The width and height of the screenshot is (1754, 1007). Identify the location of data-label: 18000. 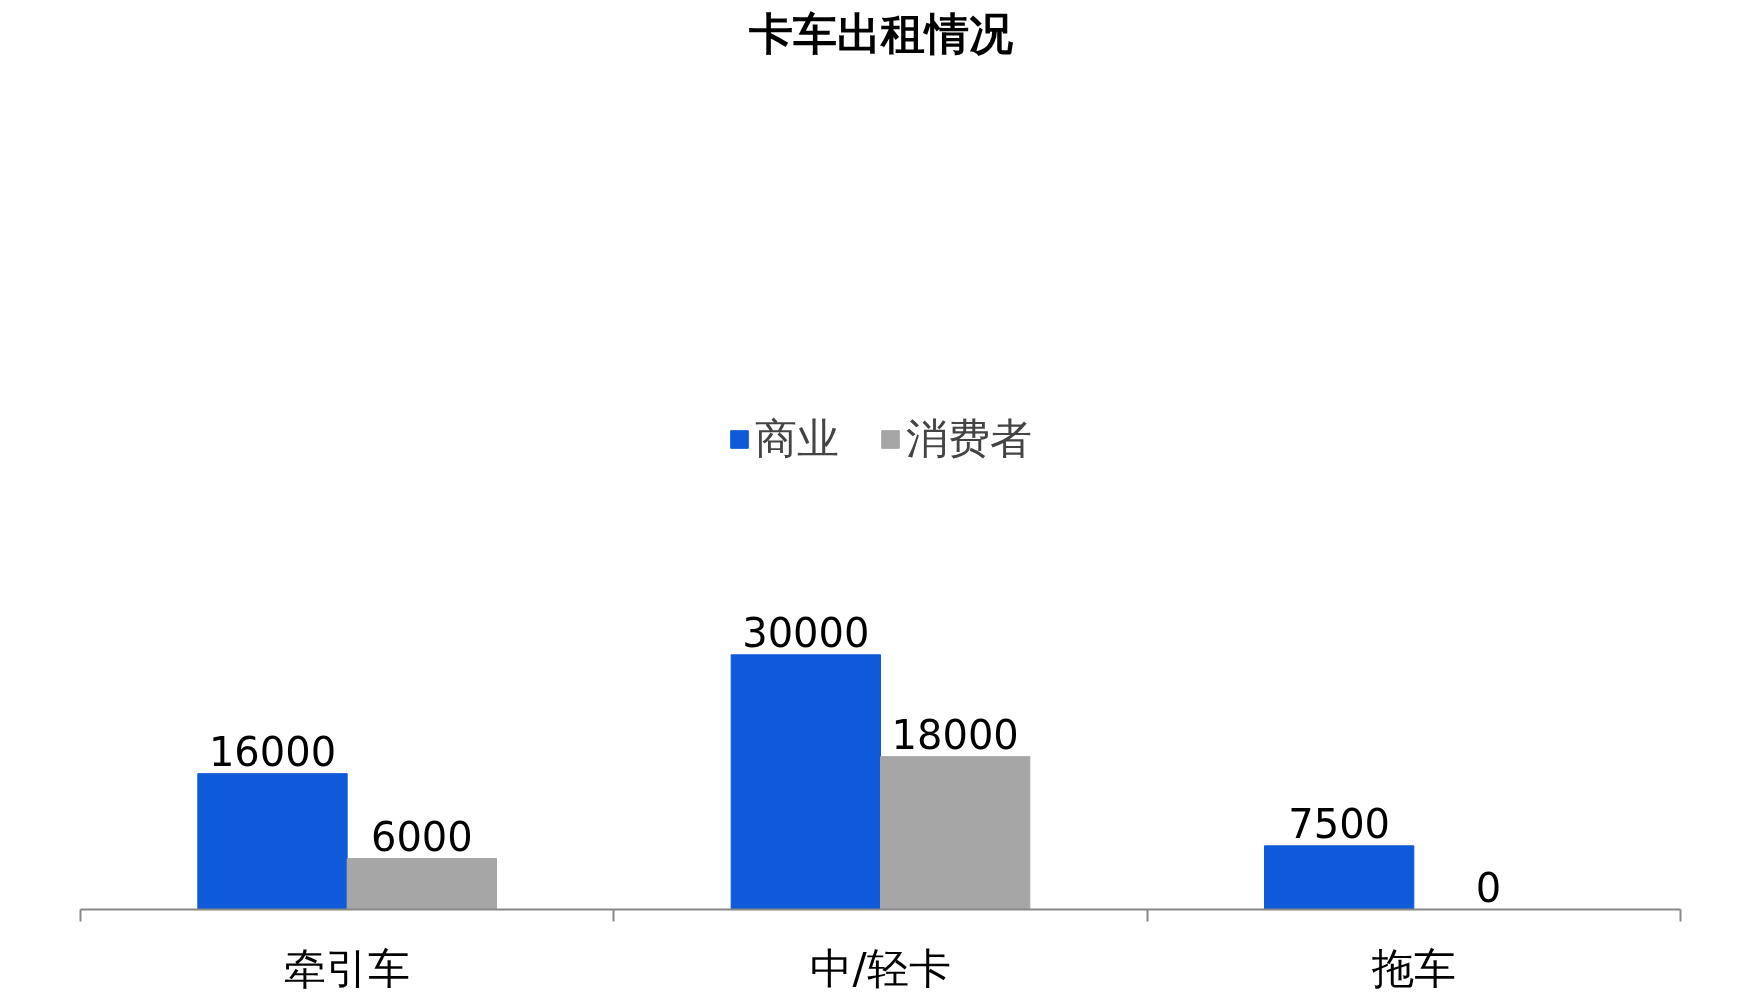
(955, 734).